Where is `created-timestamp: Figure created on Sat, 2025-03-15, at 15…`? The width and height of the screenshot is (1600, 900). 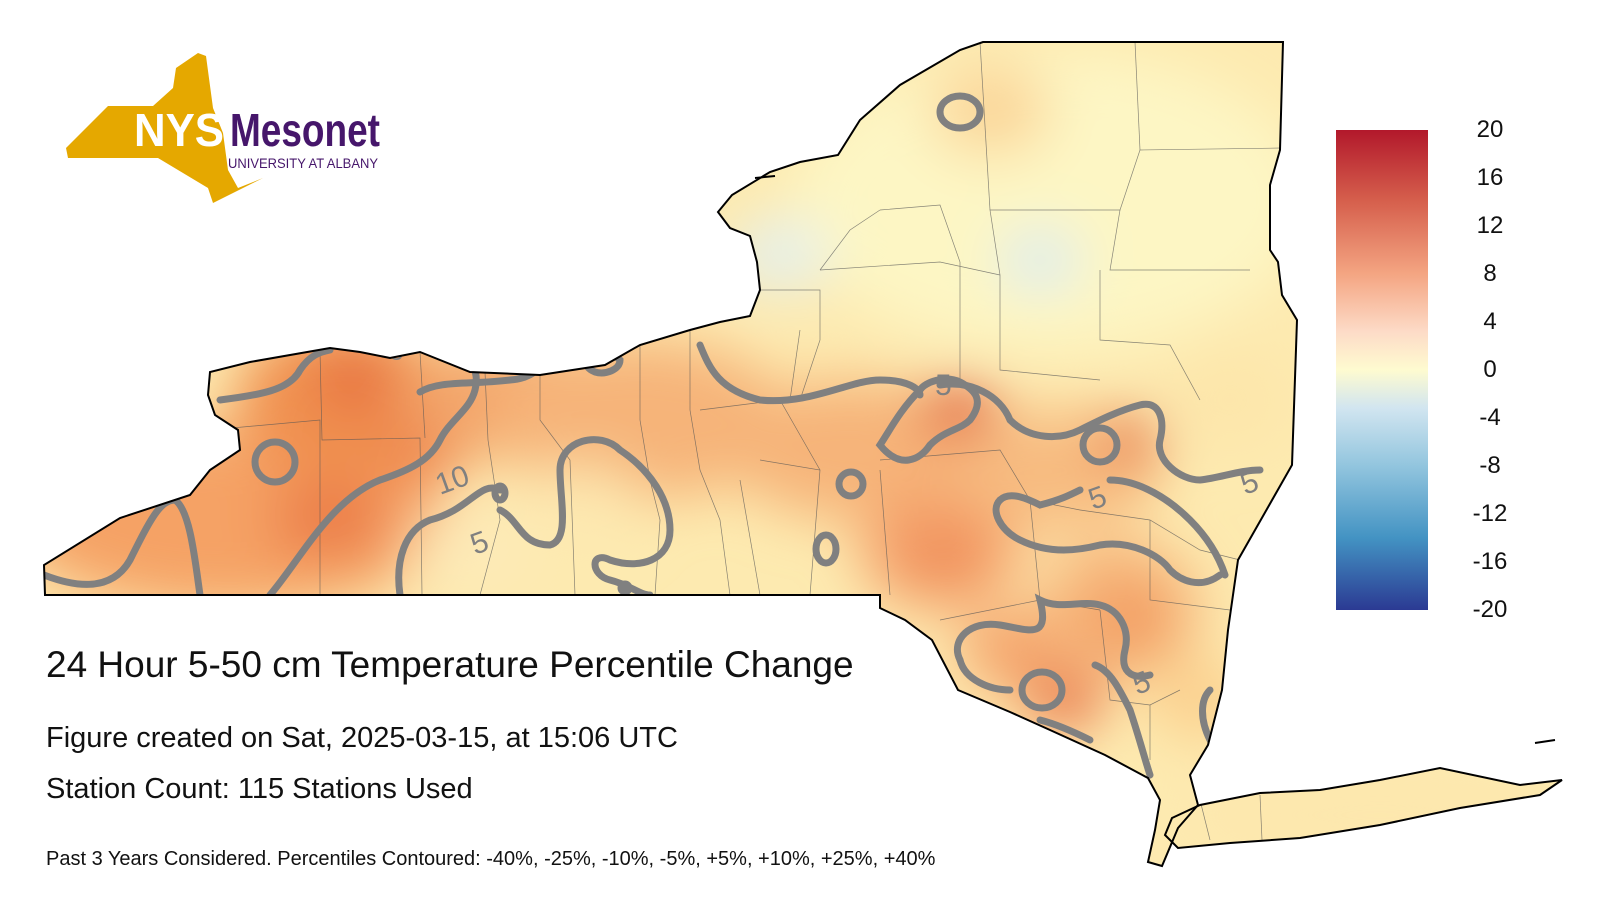
created-timestamp: Figure created on Sat, 2025-03-15, at 15… is located at coordinates (362, 738).